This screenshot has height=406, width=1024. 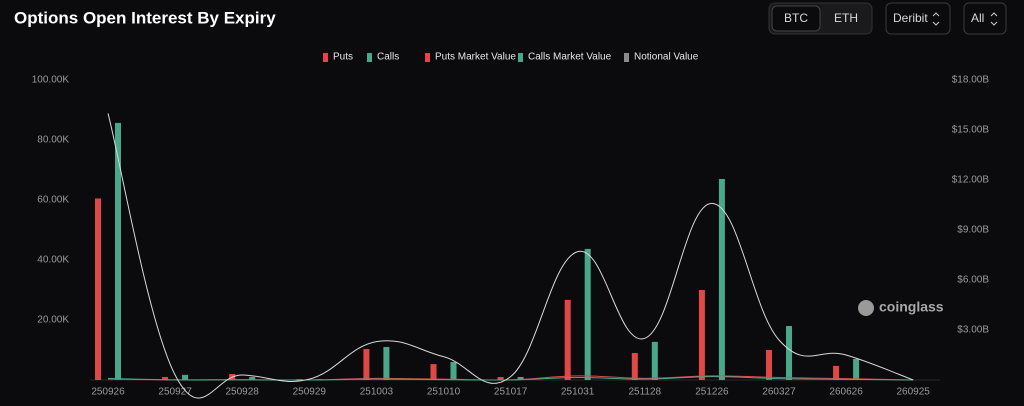 I want to click on legend-label: Calls, so click(x=388, y=57).